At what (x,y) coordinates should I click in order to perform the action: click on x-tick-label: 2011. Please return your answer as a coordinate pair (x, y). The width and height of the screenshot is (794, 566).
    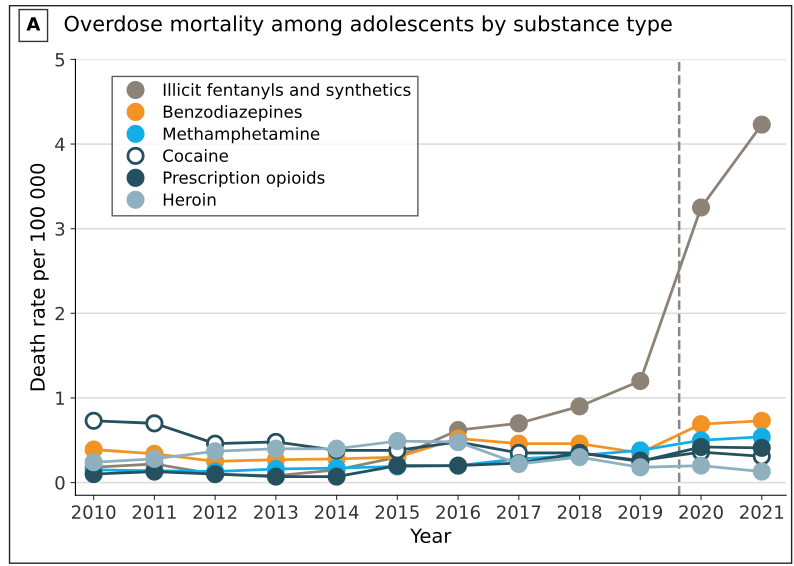
    Looking at the image, I should click on (154, 512).